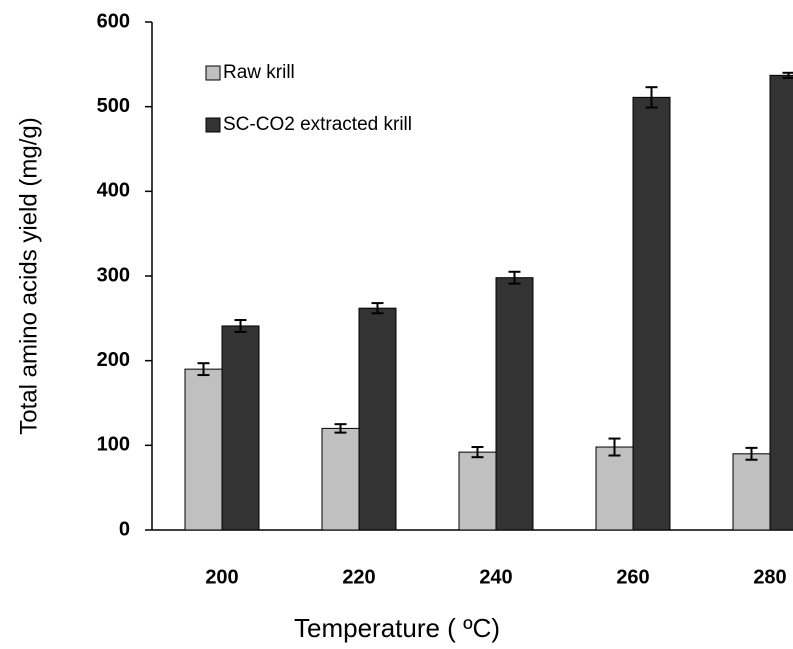  I want to click on x-axis-label: Temperature ( ºC), so click(397, 628).